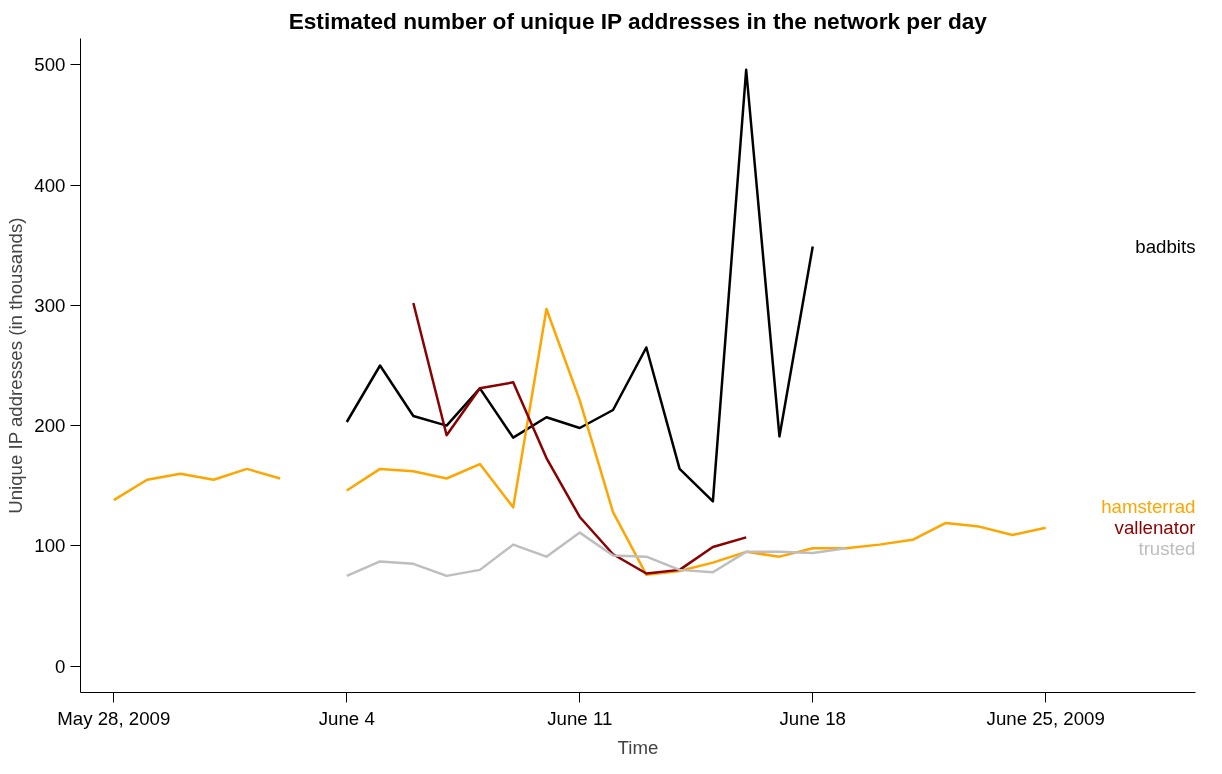 This screenshot has height=774, width=1222. I want to click on x-axis-title: Time, so click(638, 747).